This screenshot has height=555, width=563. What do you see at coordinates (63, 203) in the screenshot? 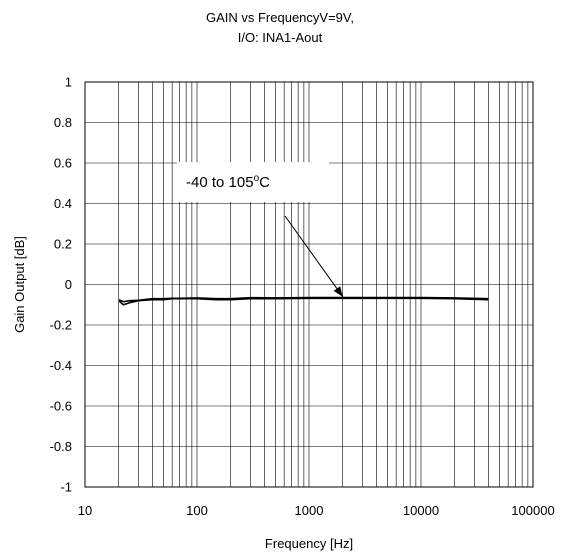
I see `y-tick-label: 0.4` at bounding box center [63, 203].